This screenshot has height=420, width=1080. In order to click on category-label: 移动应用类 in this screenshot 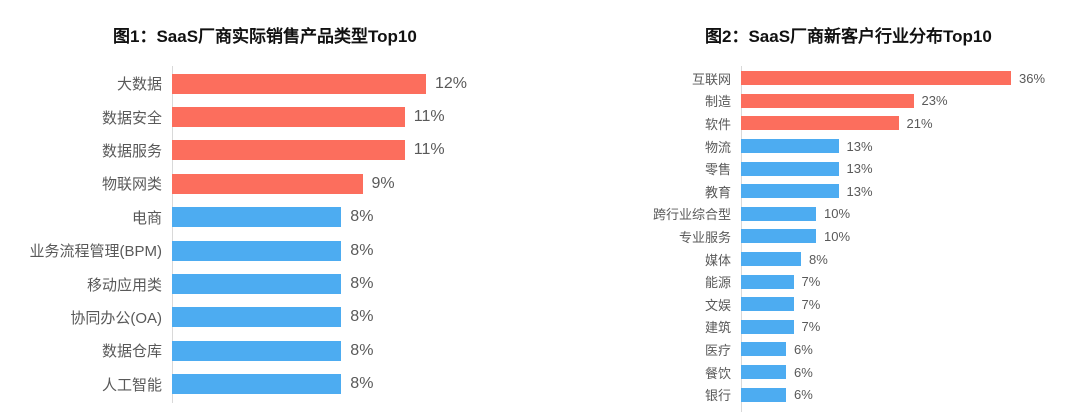, I will do `click(124, 285)`.